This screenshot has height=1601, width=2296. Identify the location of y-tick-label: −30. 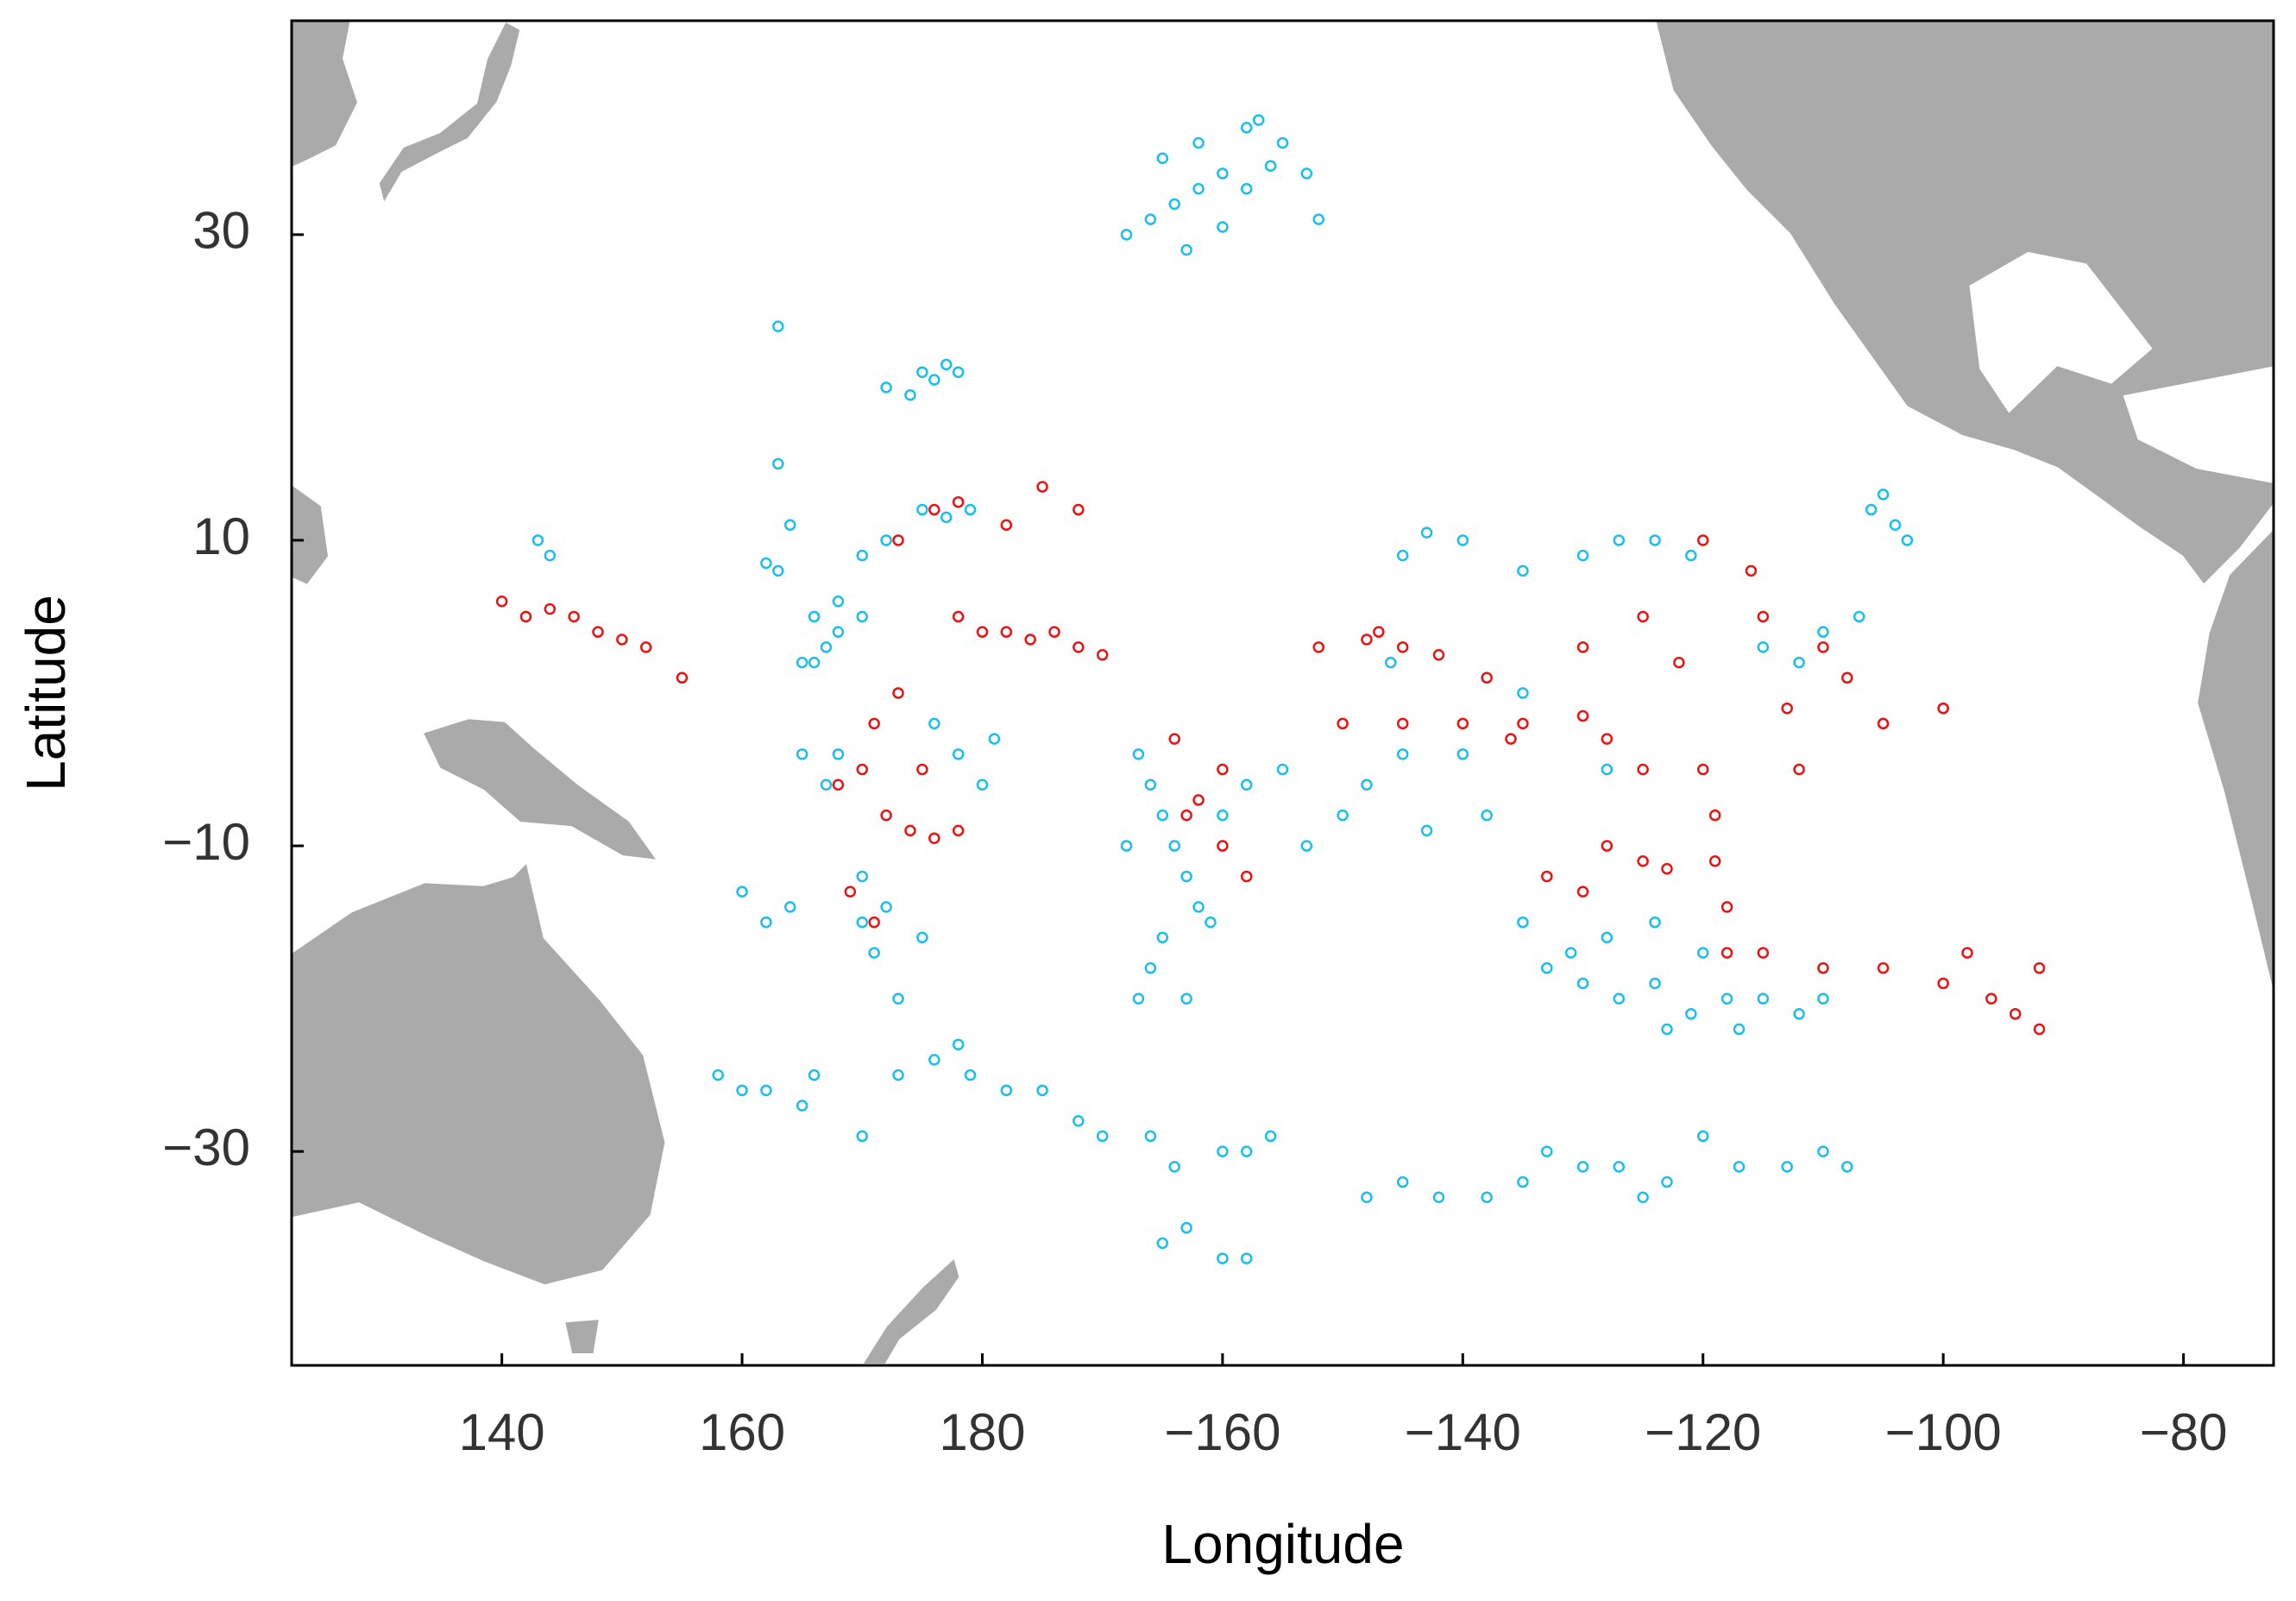
(206, 1147).